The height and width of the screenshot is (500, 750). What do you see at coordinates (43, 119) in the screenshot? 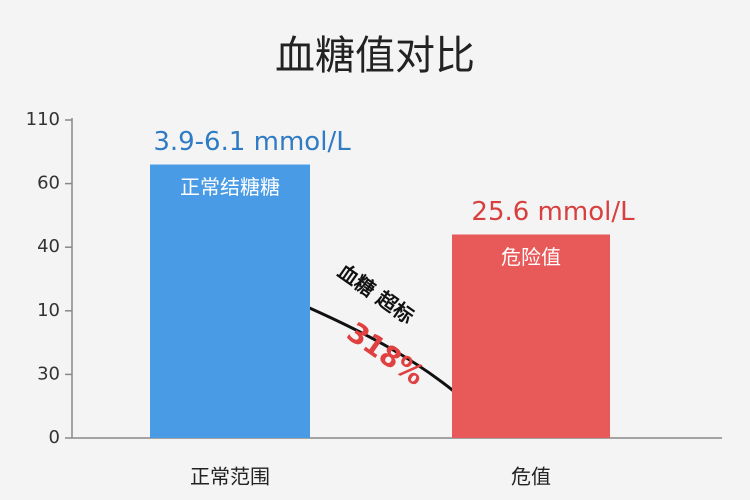
I see `y-tick-label: 110` at bounding box center [43, 119].